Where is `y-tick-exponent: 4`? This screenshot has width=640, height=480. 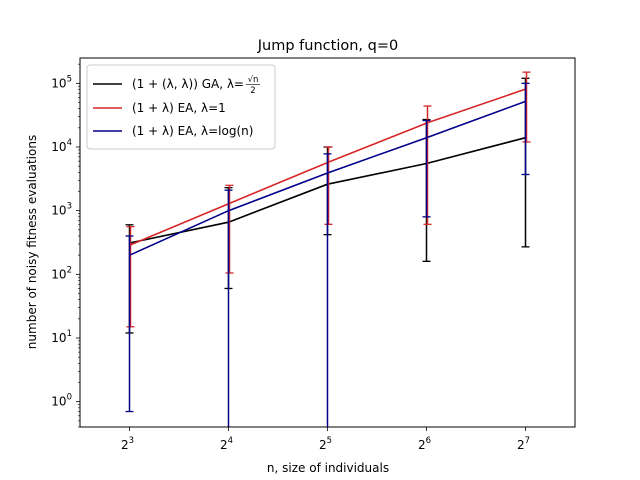 y-tick-exponent: 4 is located at coordinates (69, 143).